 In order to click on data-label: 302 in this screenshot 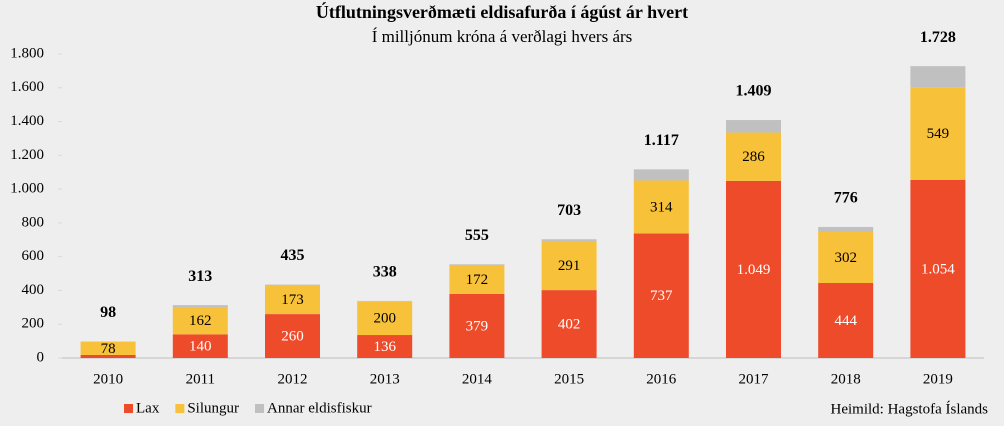, I will do `click(845, 258)`.